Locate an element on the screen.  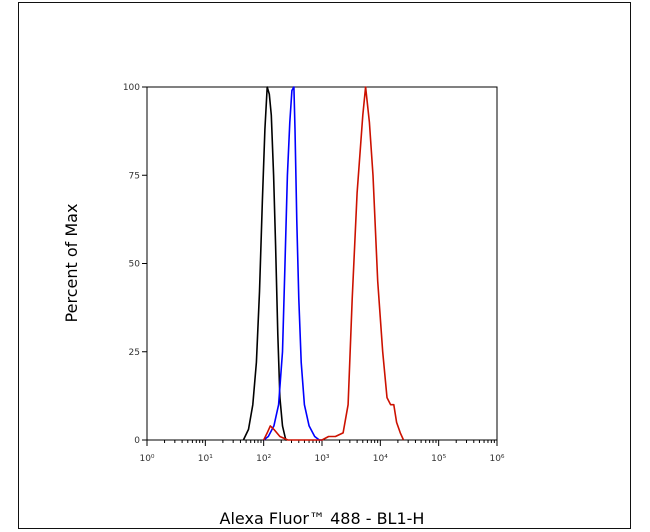
x-tick-label: 10⁰ is located at coordinates (146, 459).